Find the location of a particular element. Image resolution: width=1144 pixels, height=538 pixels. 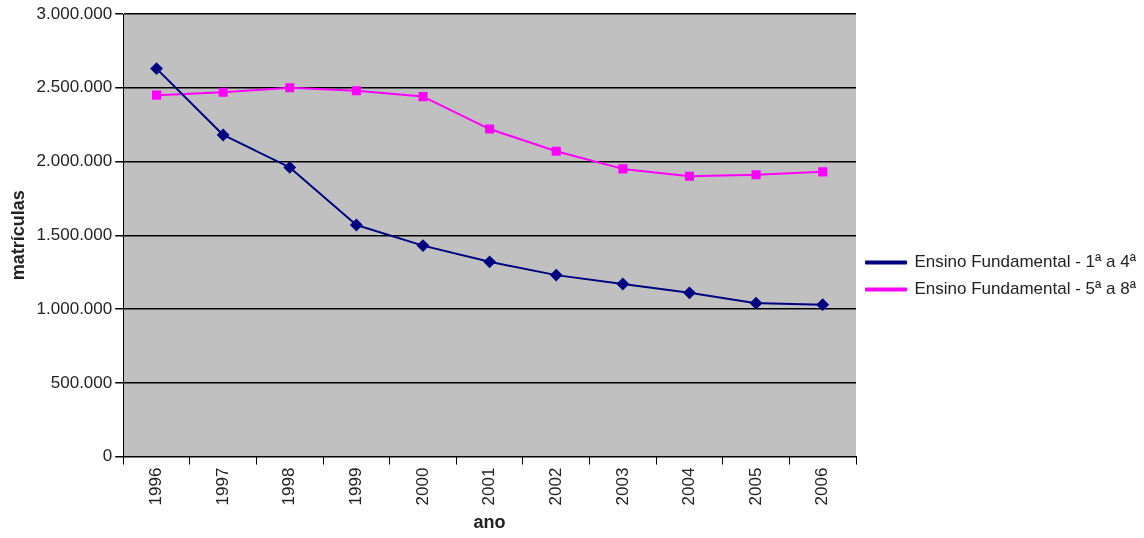

legend-label: Ensino Fundamental - 1ª a 4ª is located at coordinates (1025, 262).